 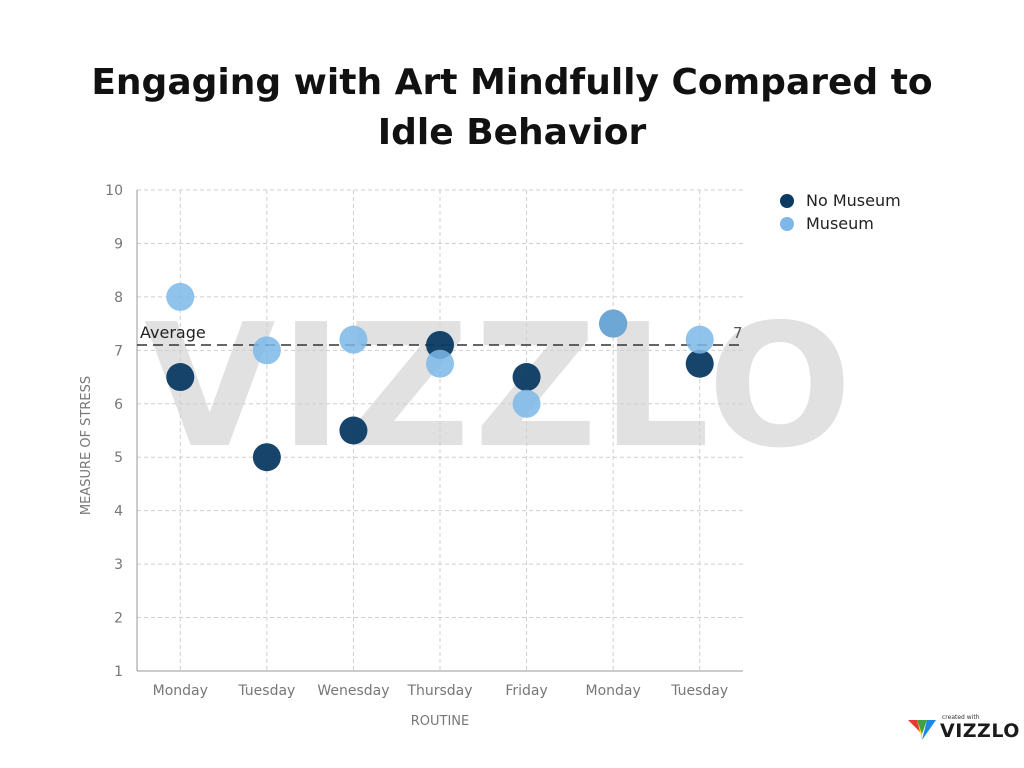 What do you see at coordinates (922, 730) in the screenshot?
I see `vizzlo-logo-icon` at bounding box center [922, 730].